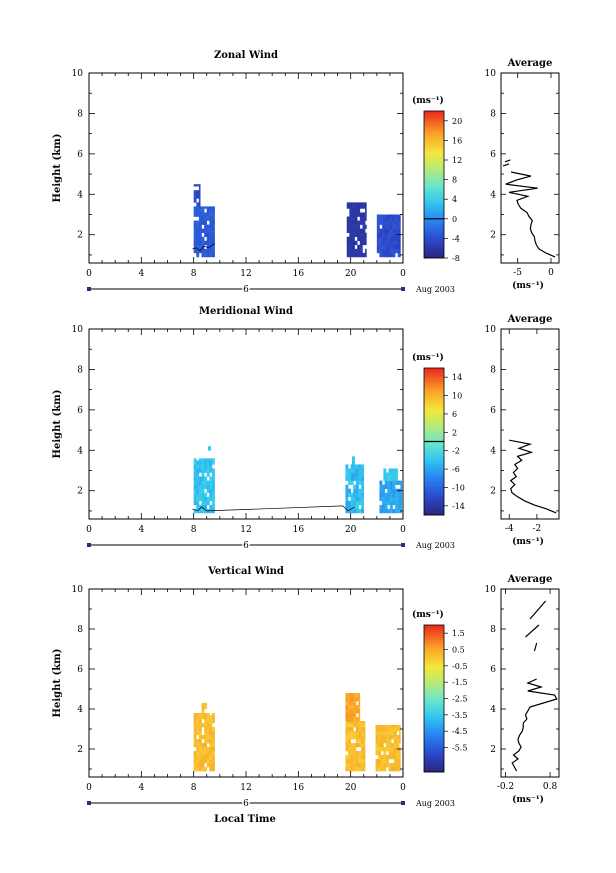 Image resolution: width=616 pixels, height=873 pixels. Describe the element at coordinates (89, 803) in the screenshot. I see `date-marker` at that location.